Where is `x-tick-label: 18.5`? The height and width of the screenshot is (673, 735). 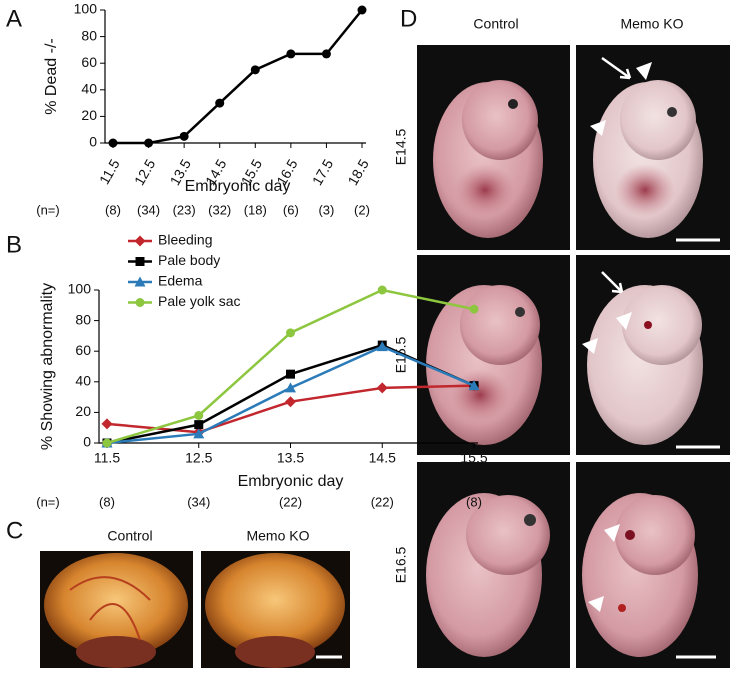 x-tick-label: 18.5 is located at coordinates (358, 172).